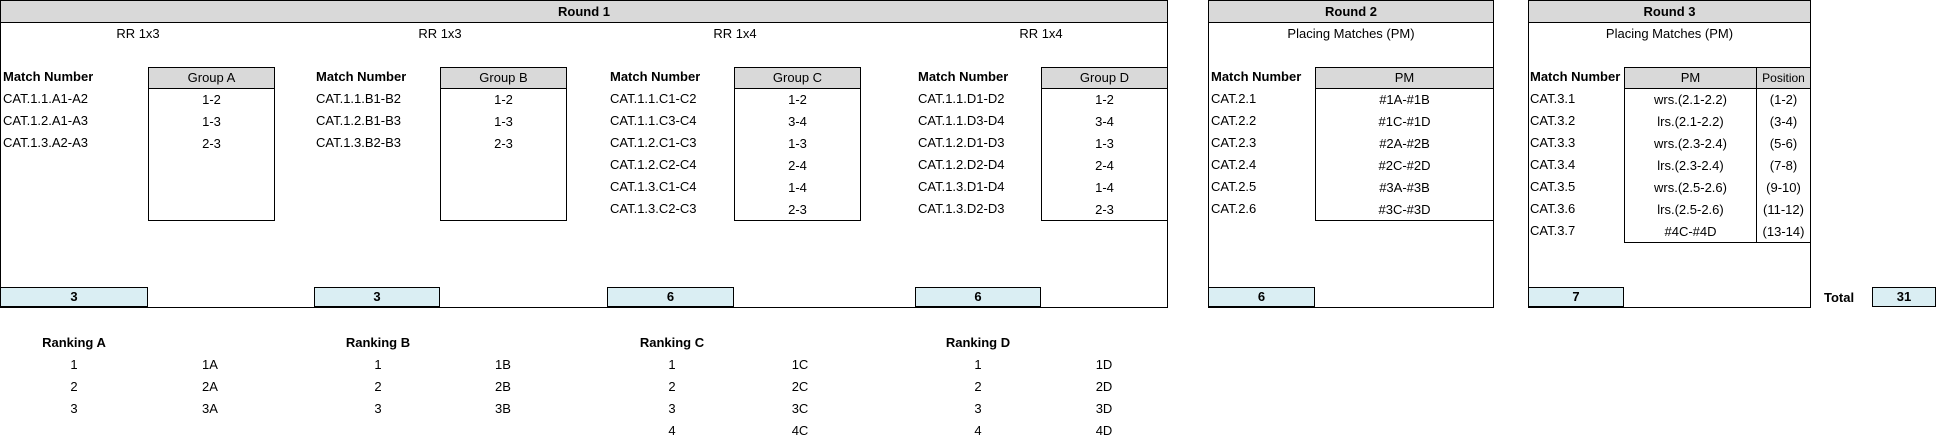 Image resolution: width=1936 pixels, height=442 pixels. I want to click on round3-pm-header: PM, so click(1690, 78).